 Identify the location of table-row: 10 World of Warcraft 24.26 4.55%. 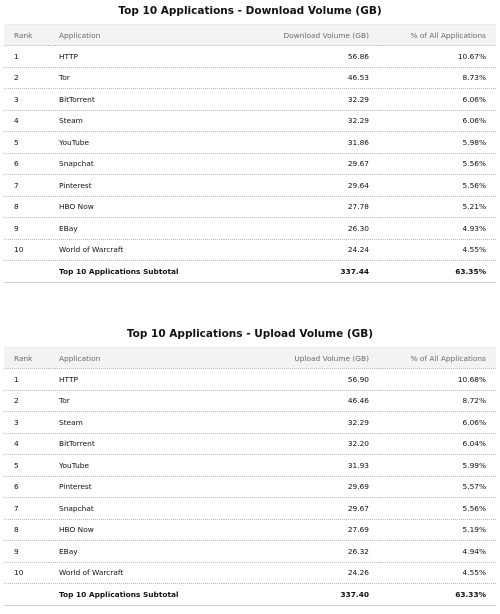
(250, 573).